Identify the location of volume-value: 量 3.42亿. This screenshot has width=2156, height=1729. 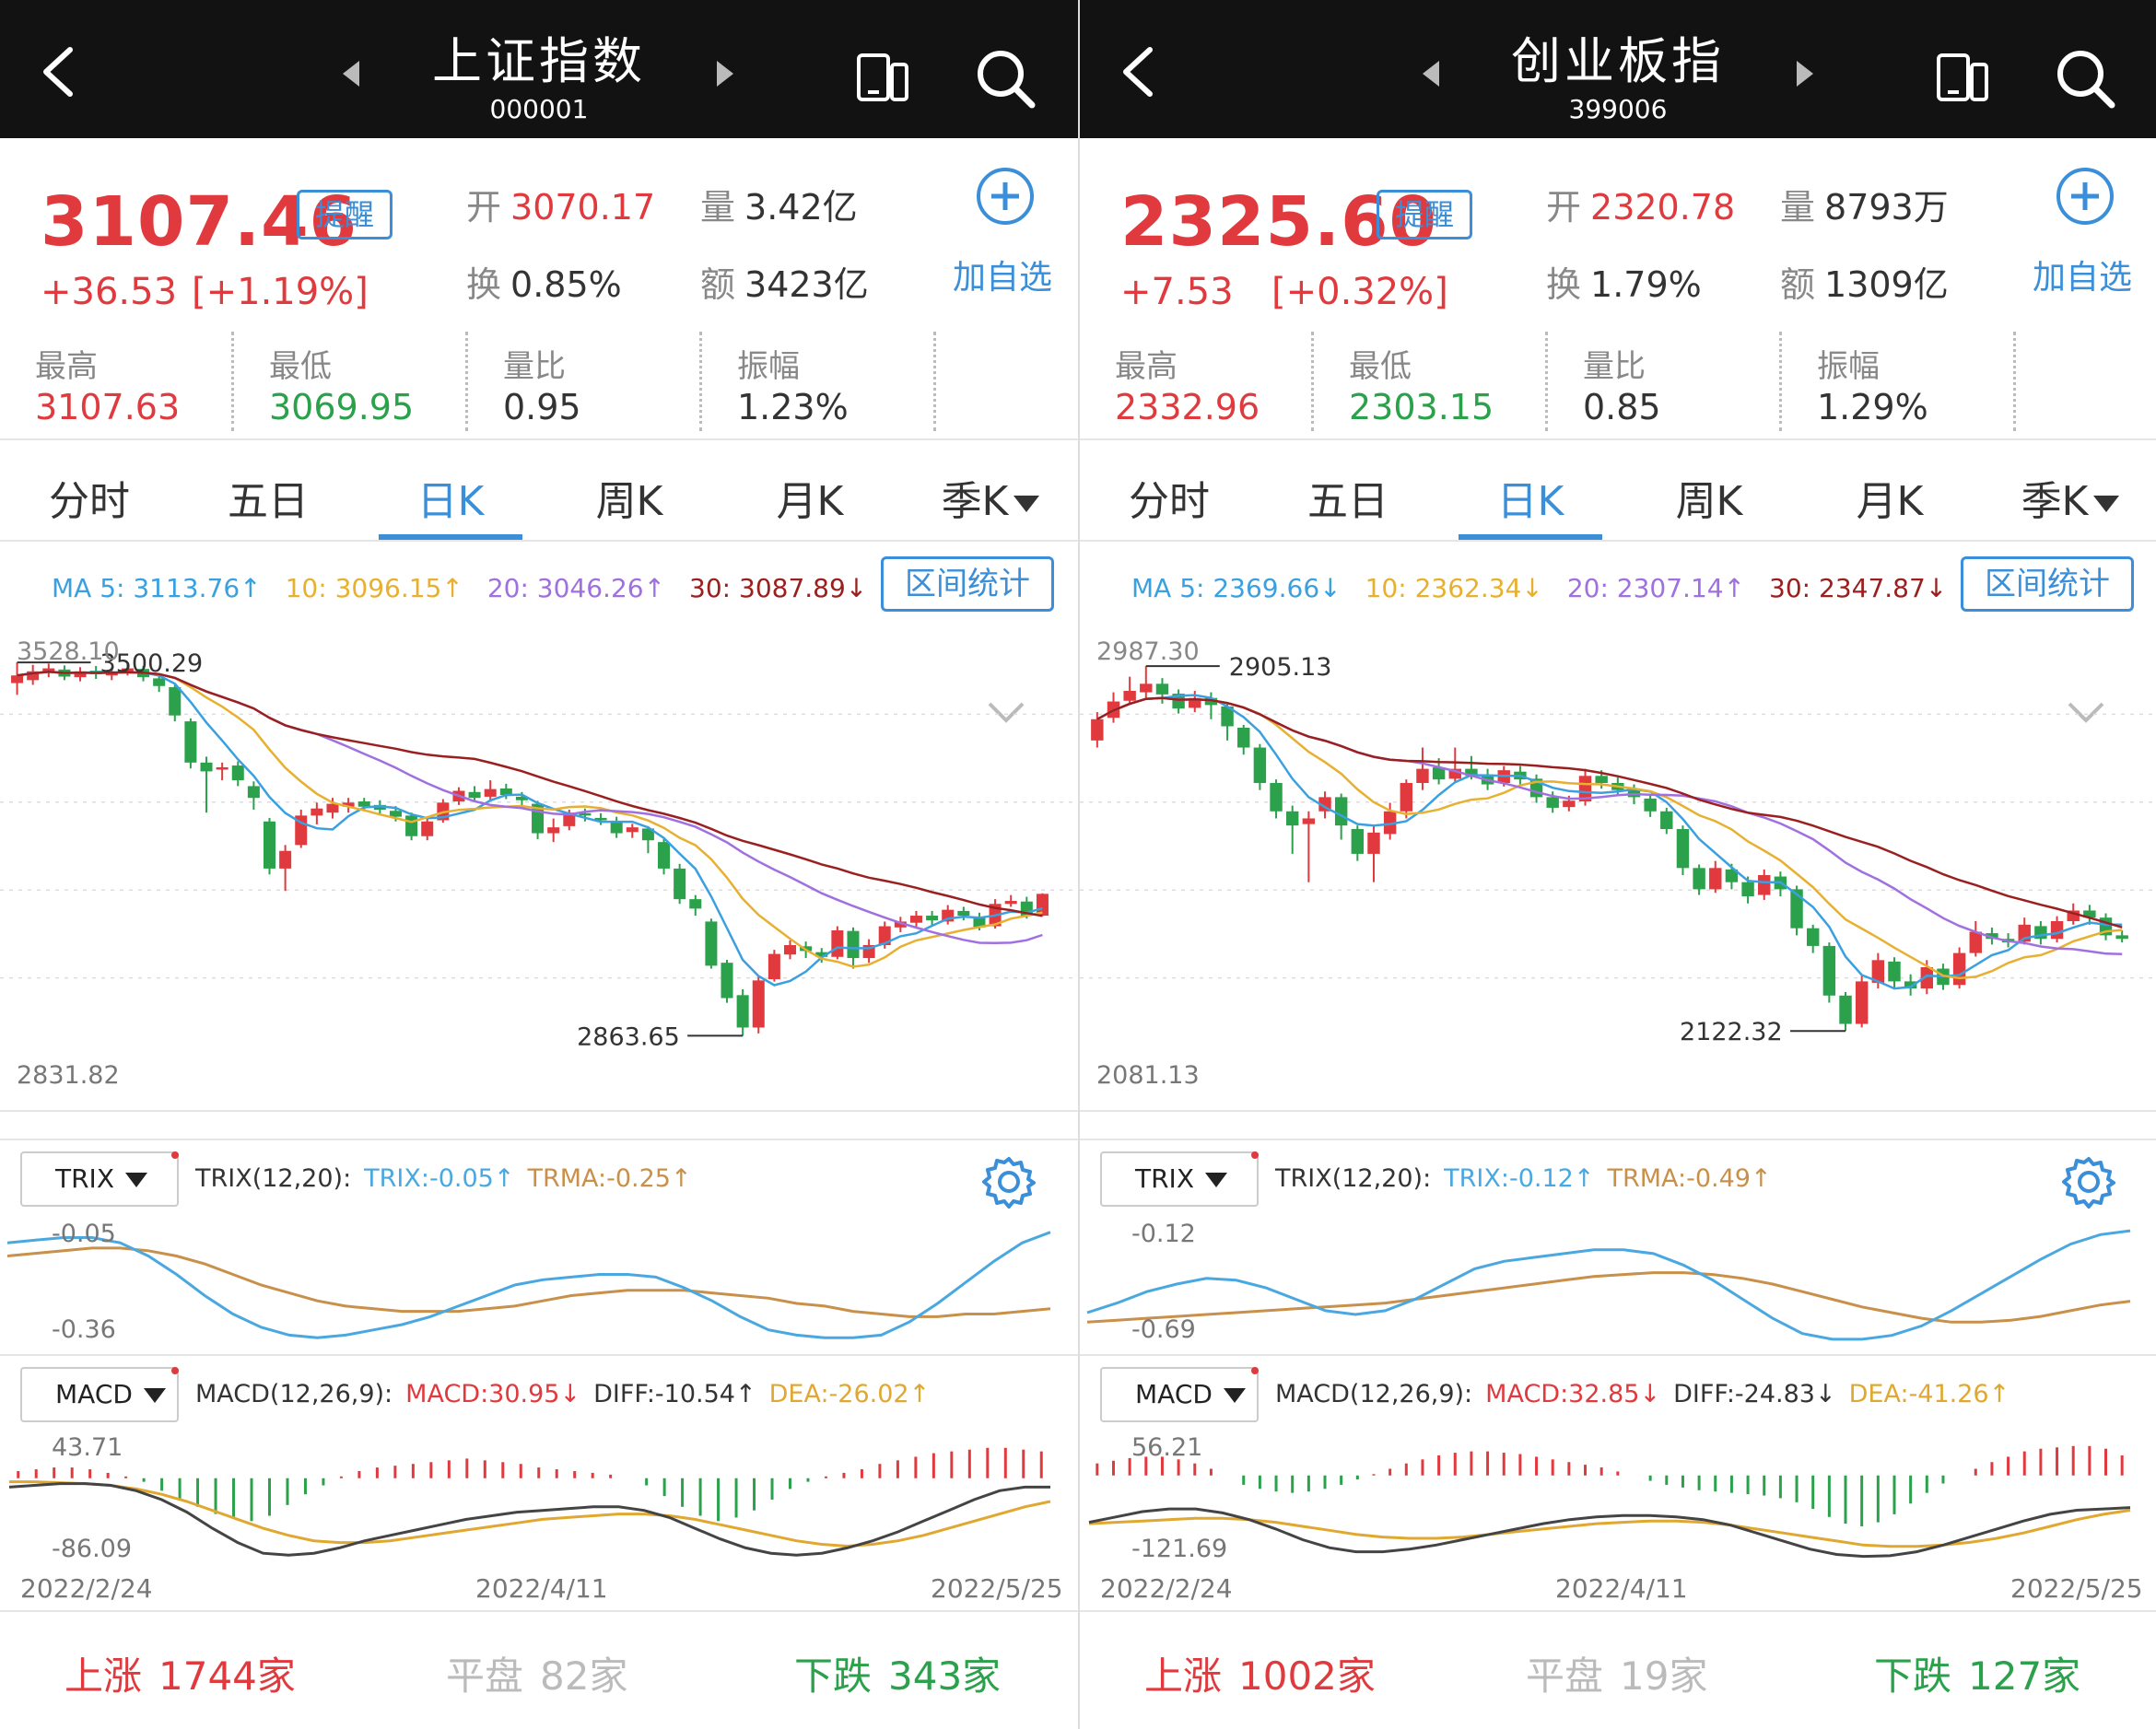
(779, 207).